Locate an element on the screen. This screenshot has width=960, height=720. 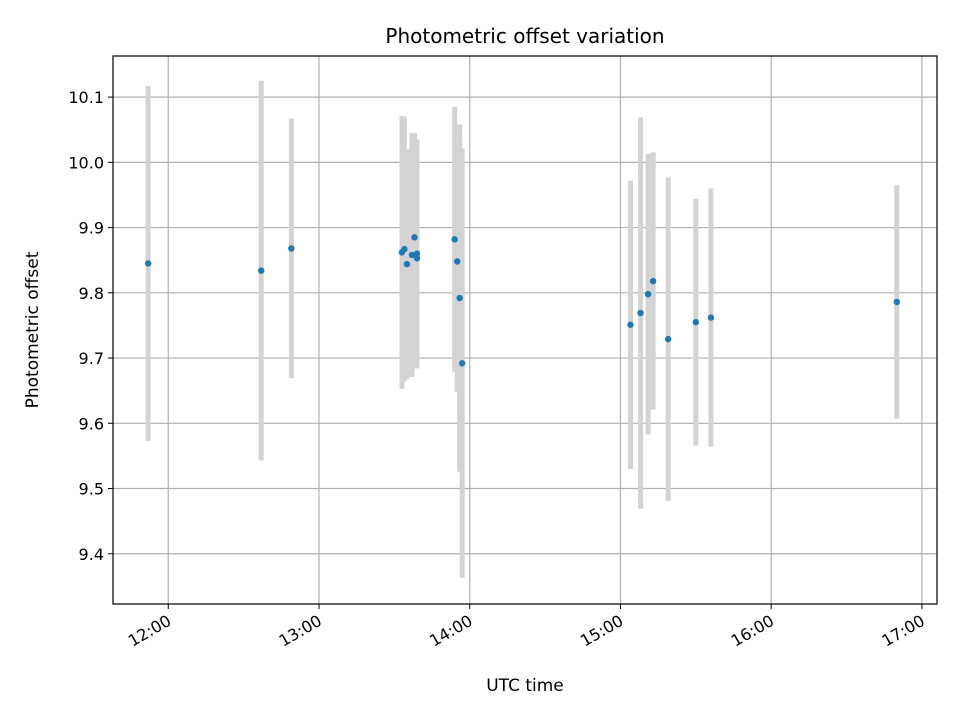
y-tick-label: 9.6 is located at coordinates (91, 423).